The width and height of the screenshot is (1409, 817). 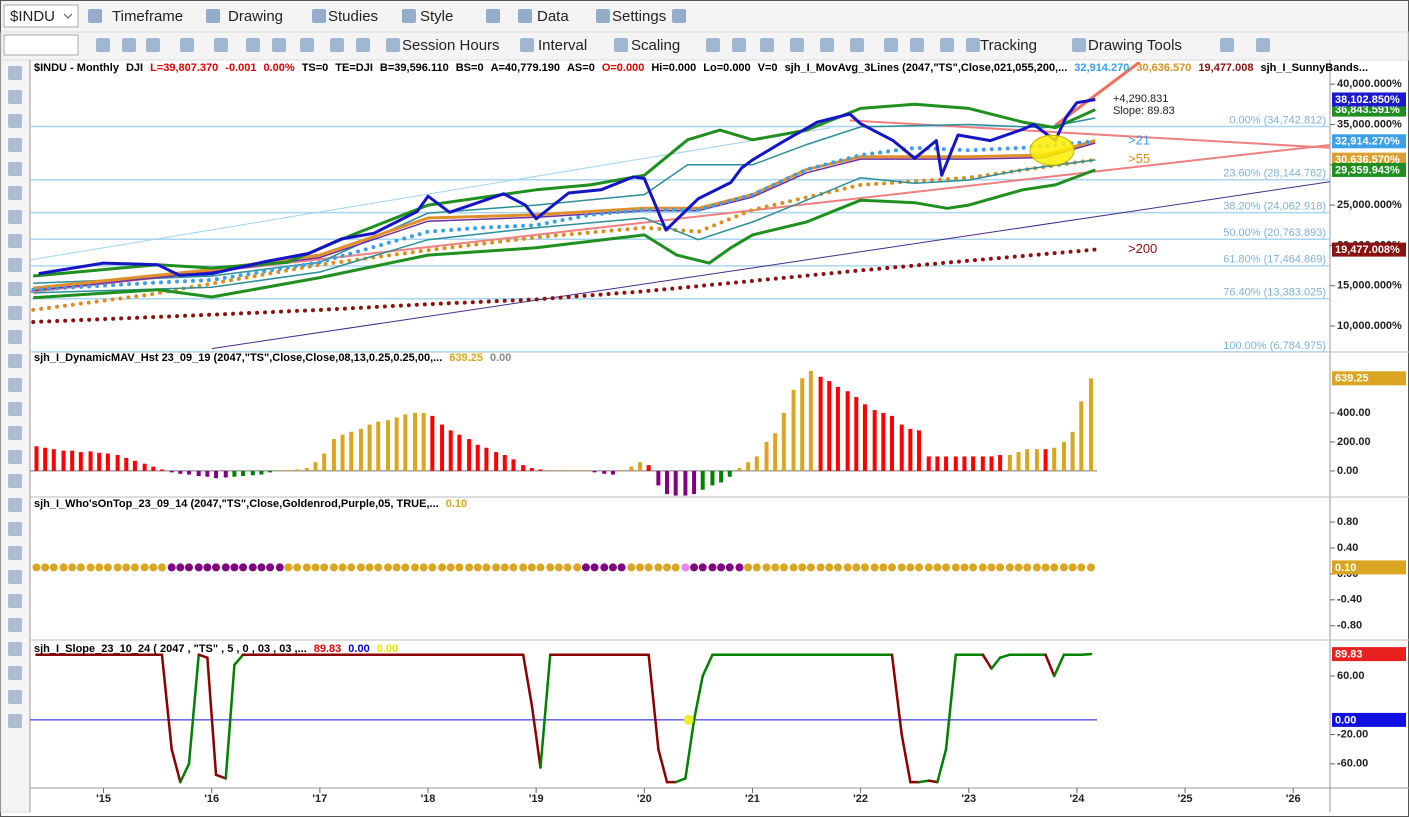 What do you see at coordinates (1369, 84) in the screenshot?
I see `y-tick-label: 40,000.000%` at bounding box center [1369, 84].